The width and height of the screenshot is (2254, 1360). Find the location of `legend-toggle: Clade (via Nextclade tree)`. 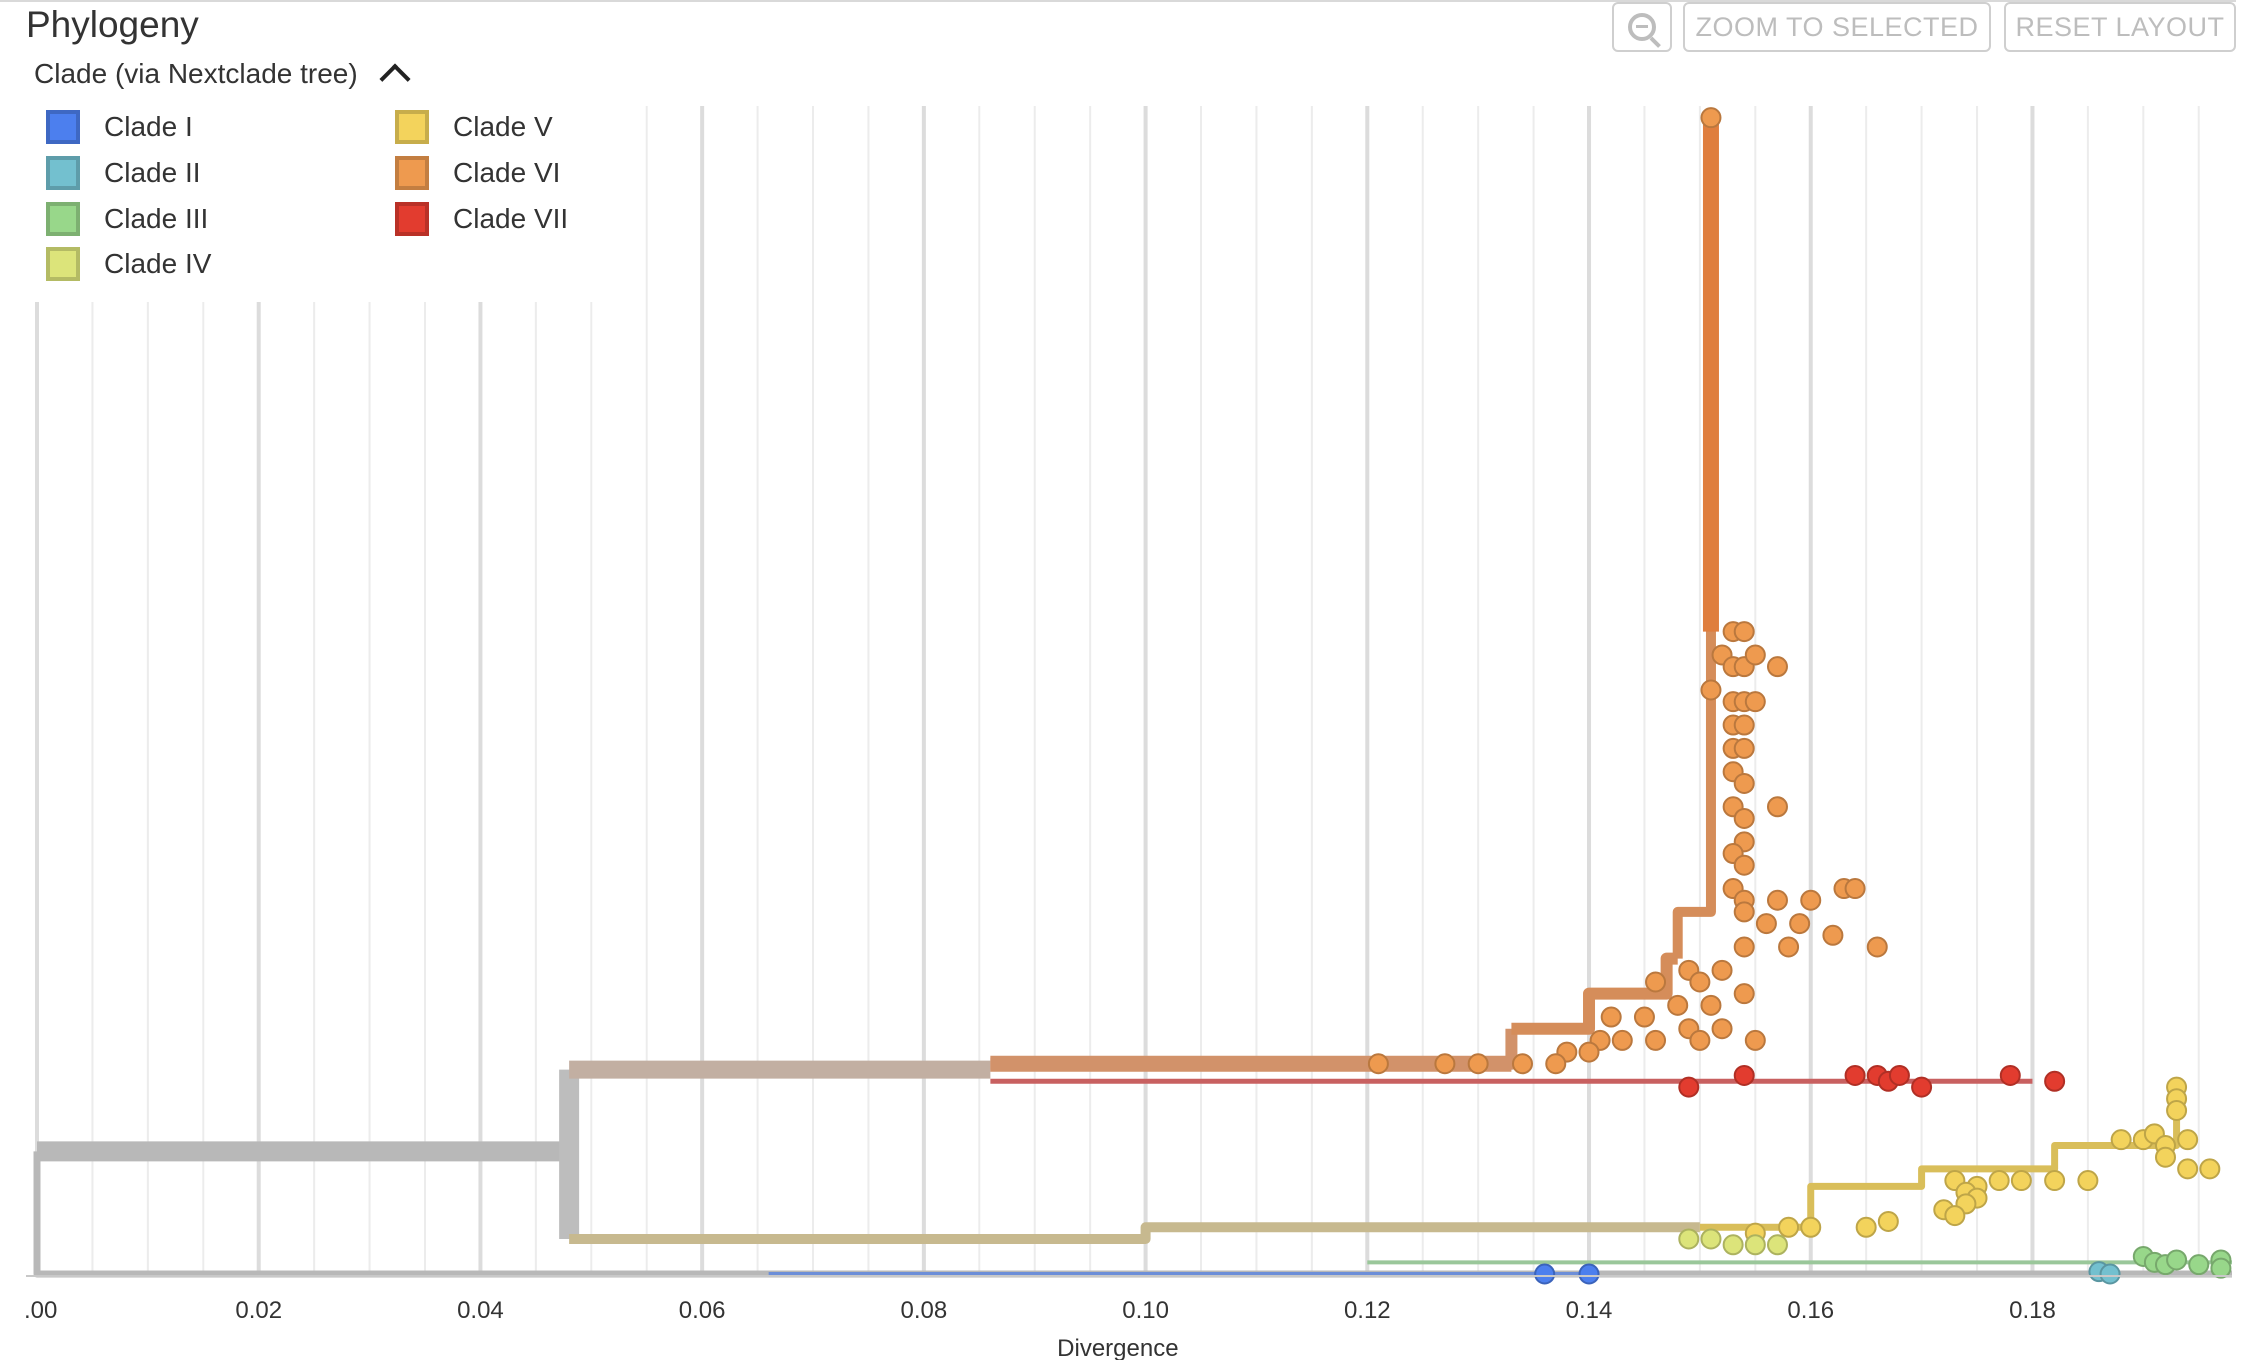

legend-toggle: Clade (via Nextclade tree) is located at coordinates (222, 76).